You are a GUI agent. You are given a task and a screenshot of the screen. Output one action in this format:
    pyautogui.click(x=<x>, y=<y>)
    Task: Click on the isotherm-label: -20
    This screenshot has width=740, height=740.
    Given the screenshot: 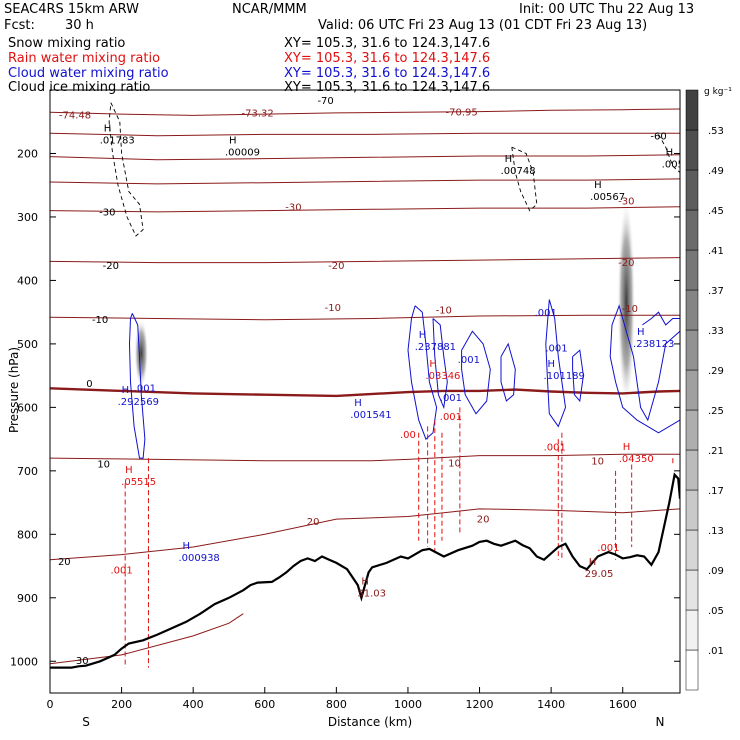 What is the action you would take?
    pyautogui.click(x=111, y=266)
    